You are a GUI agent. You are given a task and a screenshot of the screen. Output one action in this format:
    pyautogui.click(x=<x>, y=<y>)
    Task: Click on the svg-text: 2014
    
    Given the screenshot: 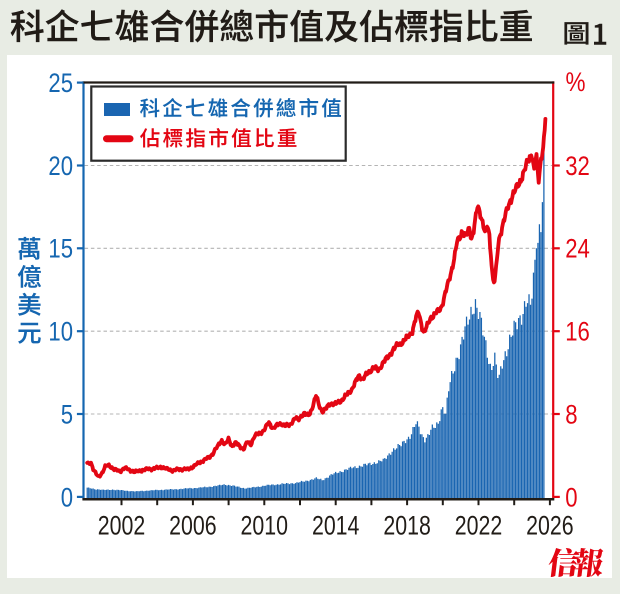 What is the action you would take?
    pyautogui.click(x=336, y=526)
    